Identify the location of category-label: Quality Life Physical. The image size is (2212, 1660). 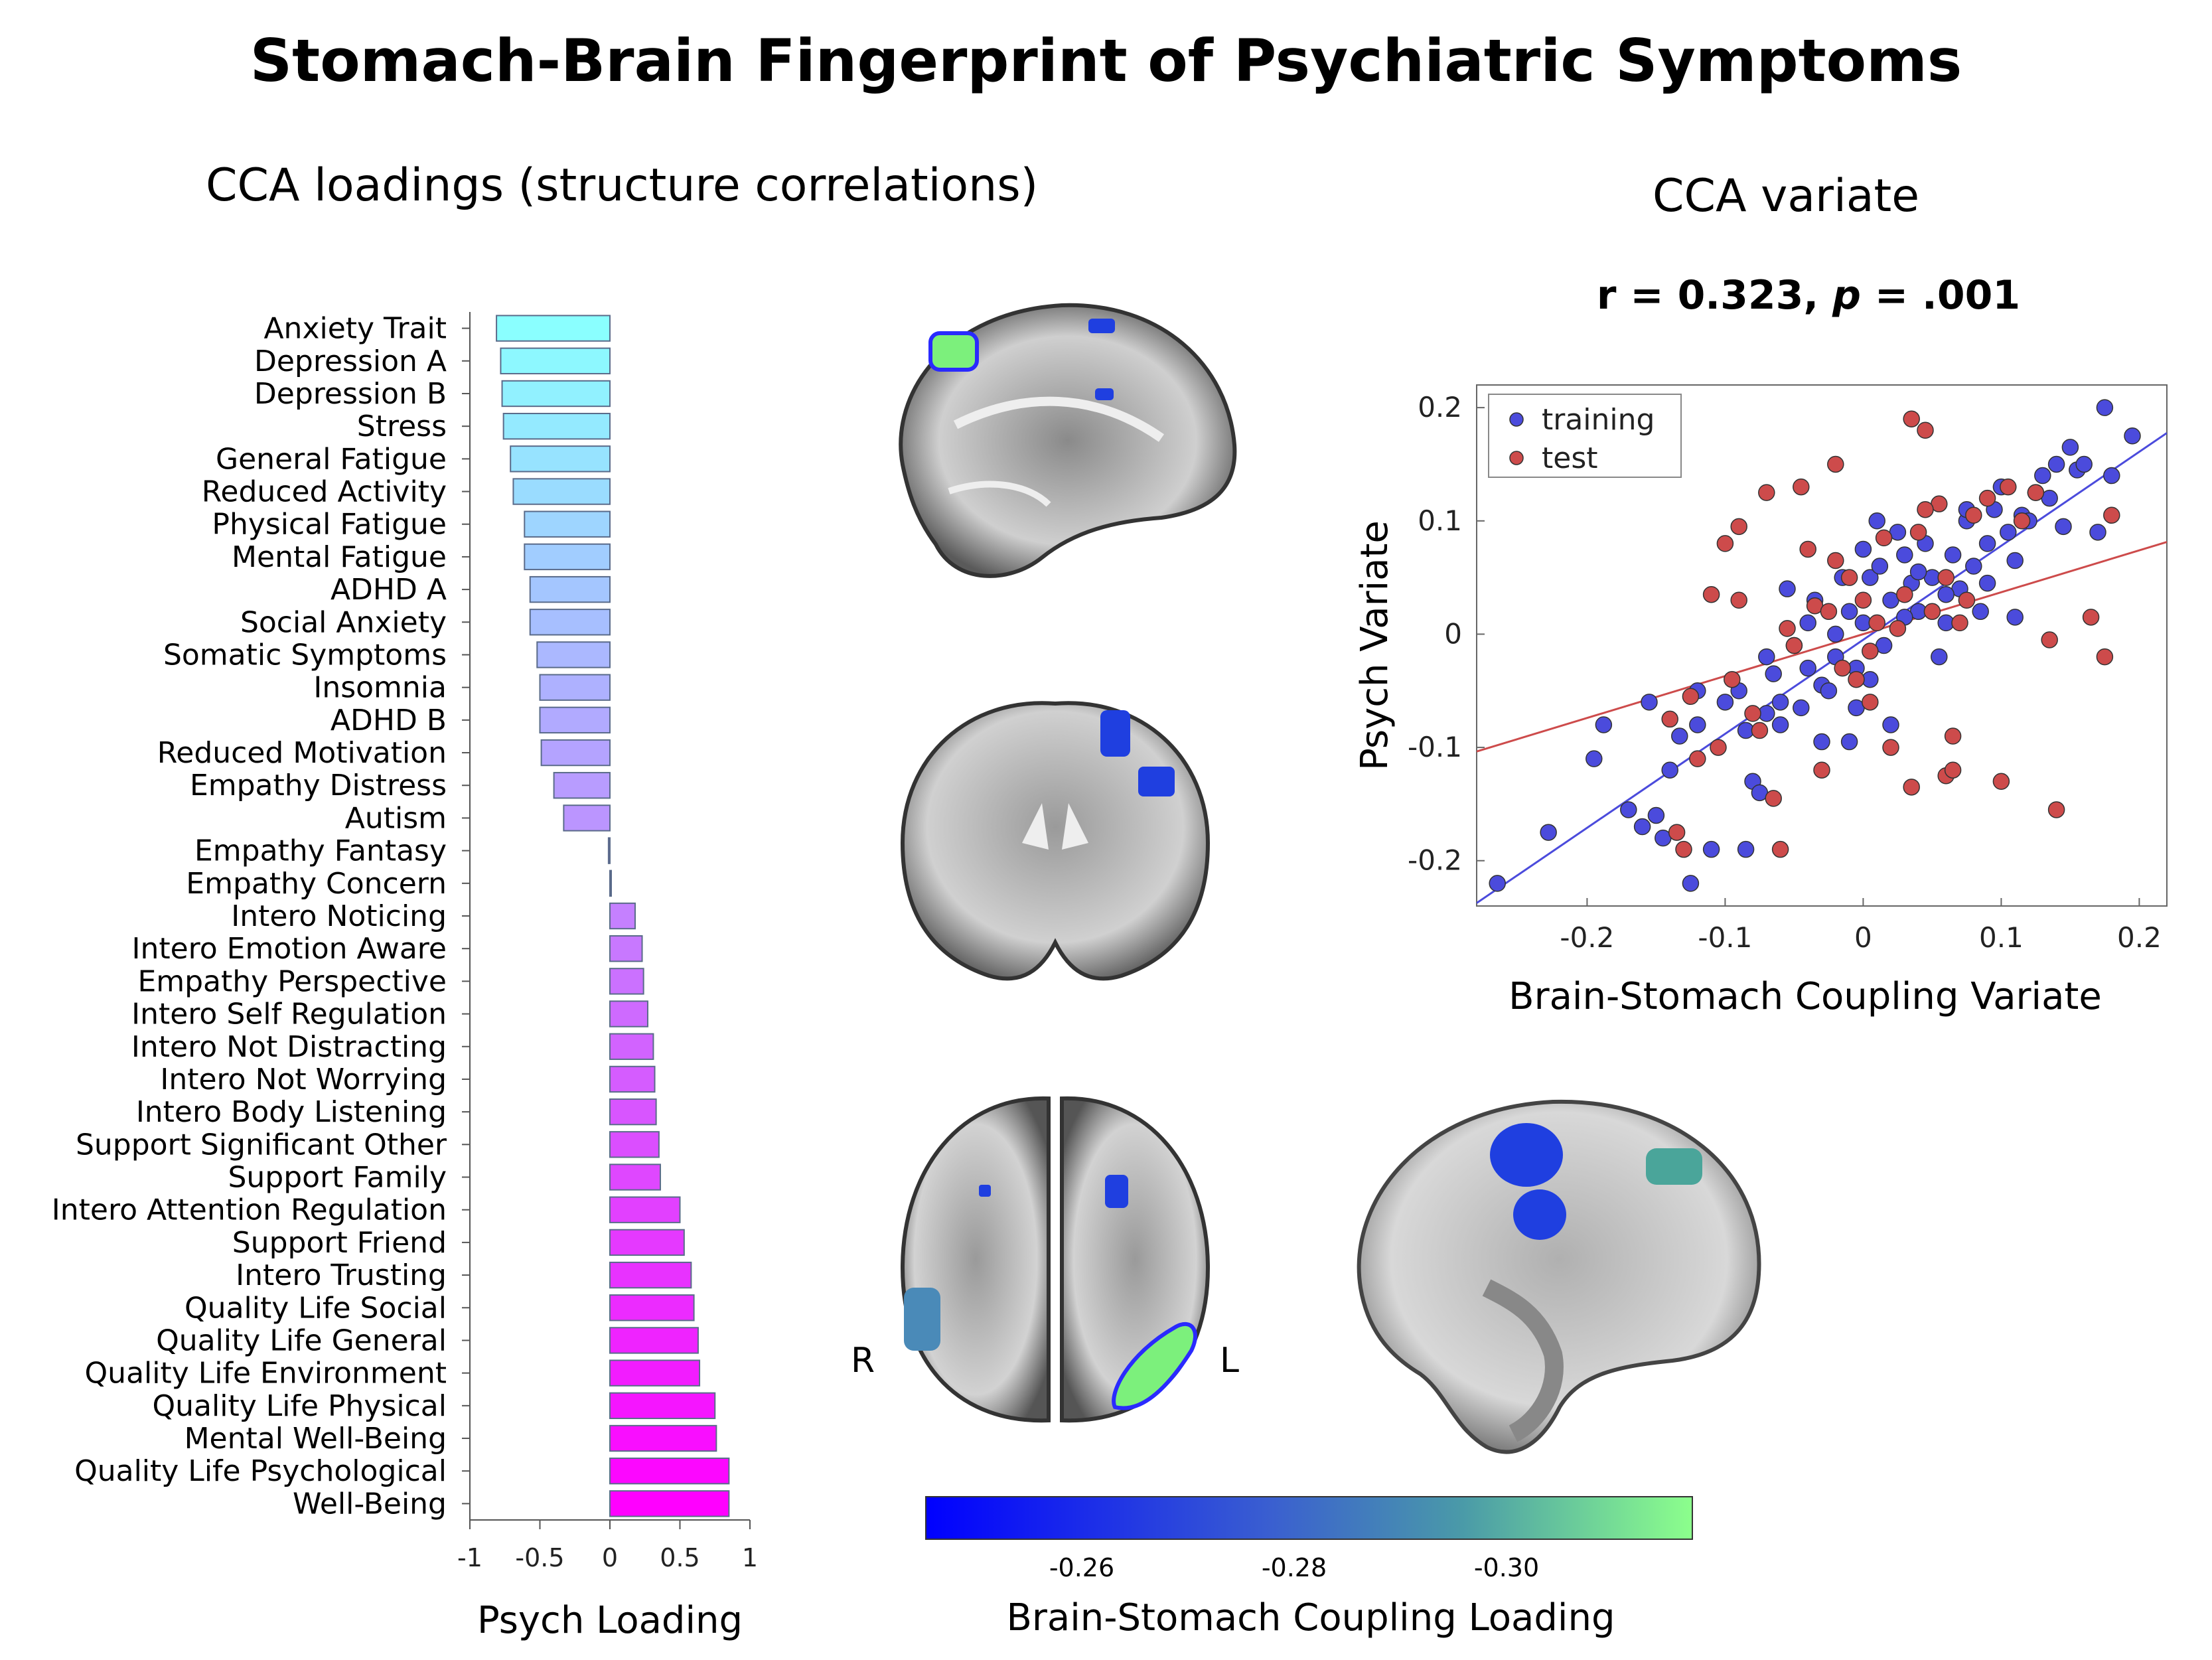
(300, 1406).